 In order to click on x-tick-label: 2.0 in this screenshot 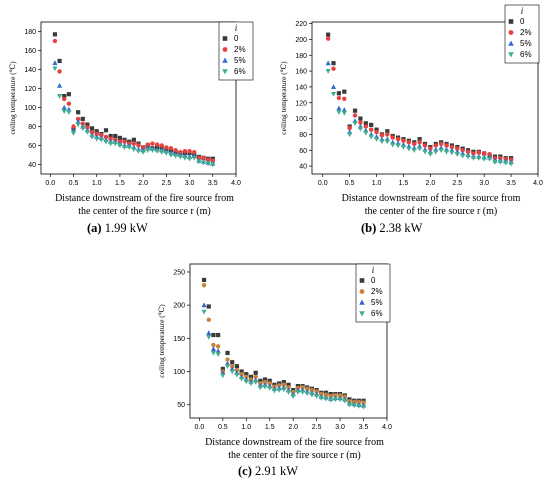, I will do `click(143, 183)`.